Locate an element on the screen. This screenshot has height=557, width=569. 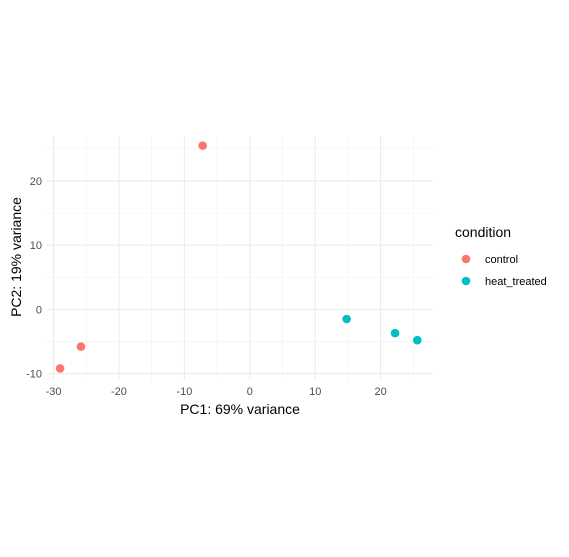
x-tick-label: 10 is located at coordinates (315, 392).